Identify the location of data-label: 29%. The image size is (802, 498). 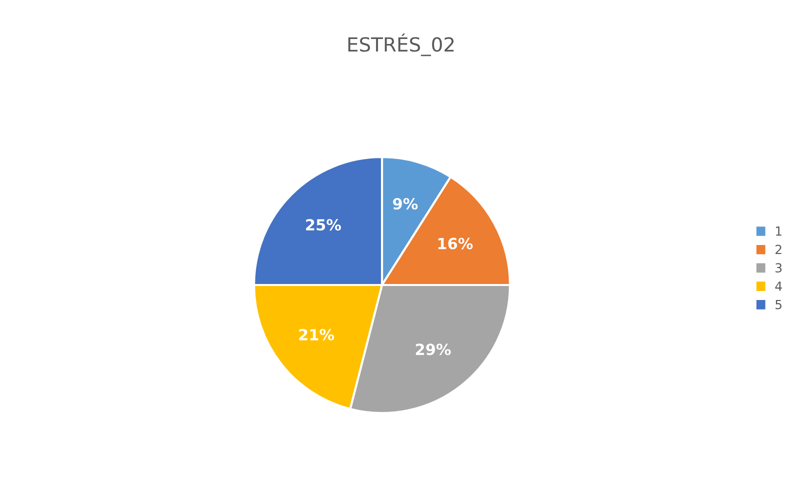
(433, 350).